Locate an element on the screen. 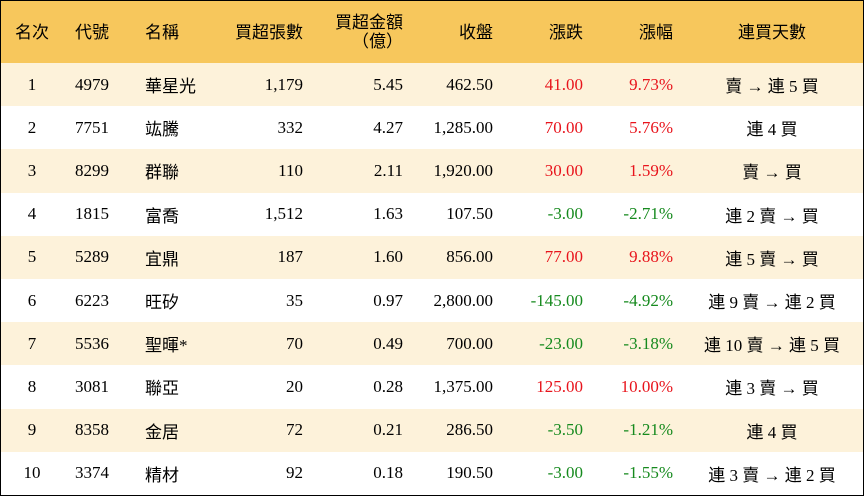  table-cell: 聯亞 is located at coordinates (162, 389).